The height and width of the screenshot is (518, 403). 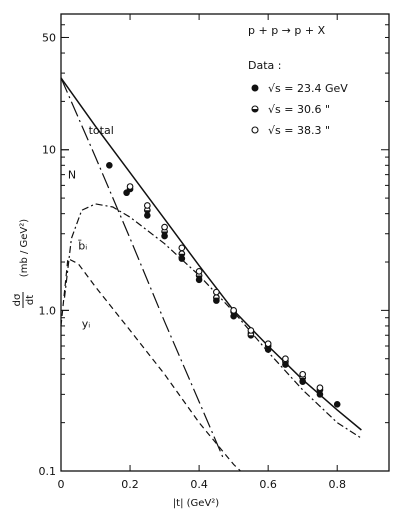 I want to click on x-tick-label-3: 0.6, so click(x=268, y=484).